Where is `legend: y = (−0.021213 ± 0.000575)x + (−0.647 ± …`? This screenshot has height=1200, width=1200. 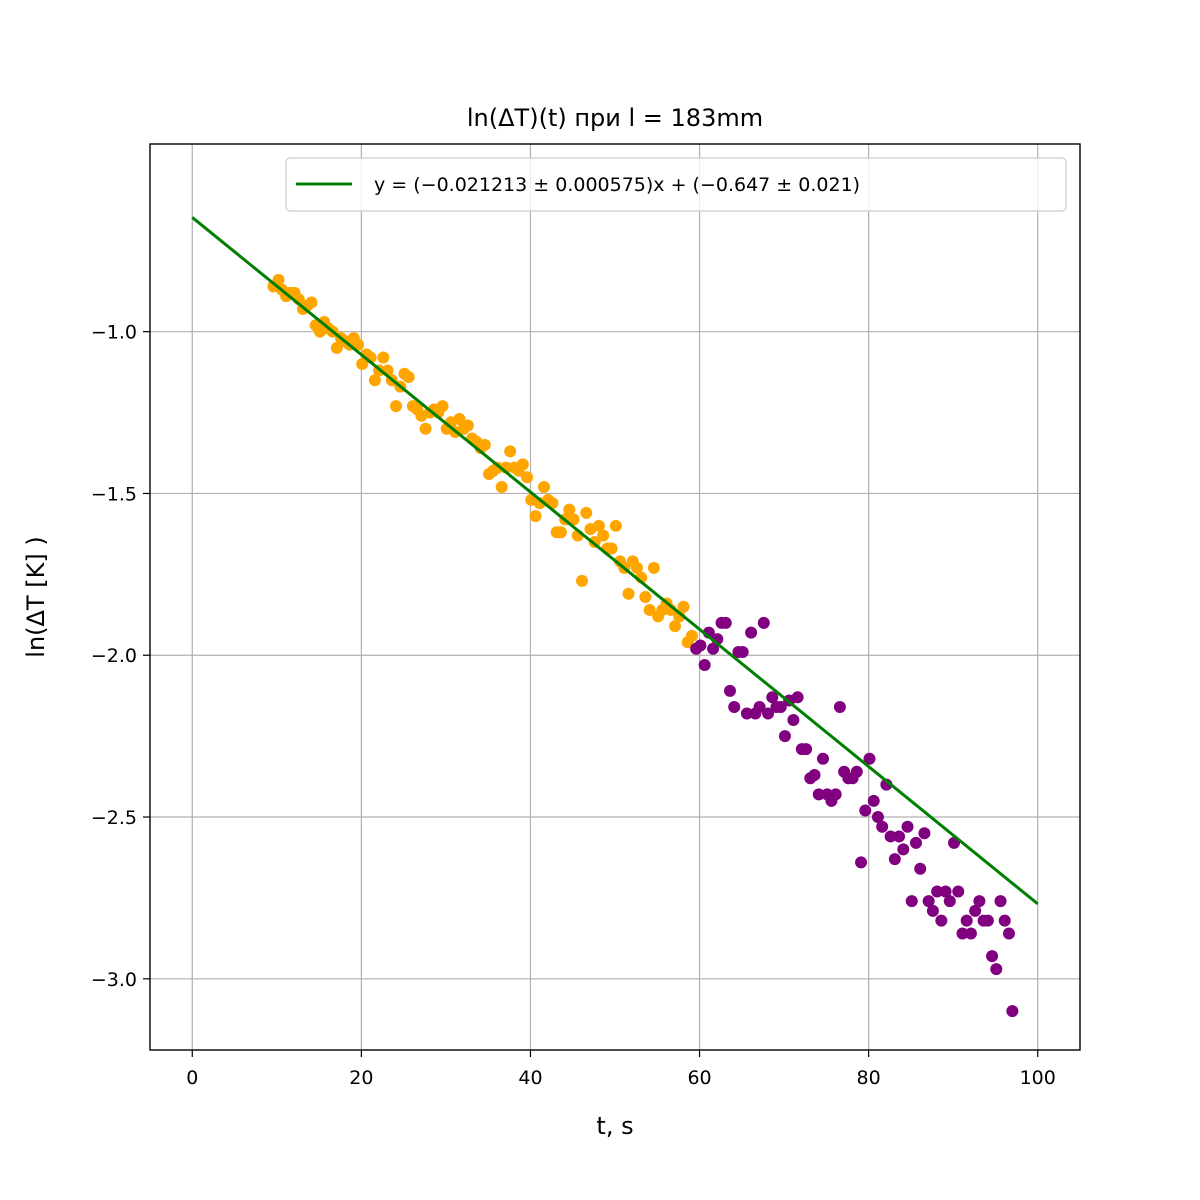
legend: y = (−0.021213 ± 0.000575)x + (−0.647 ± … is located at coordinates (676, 184).